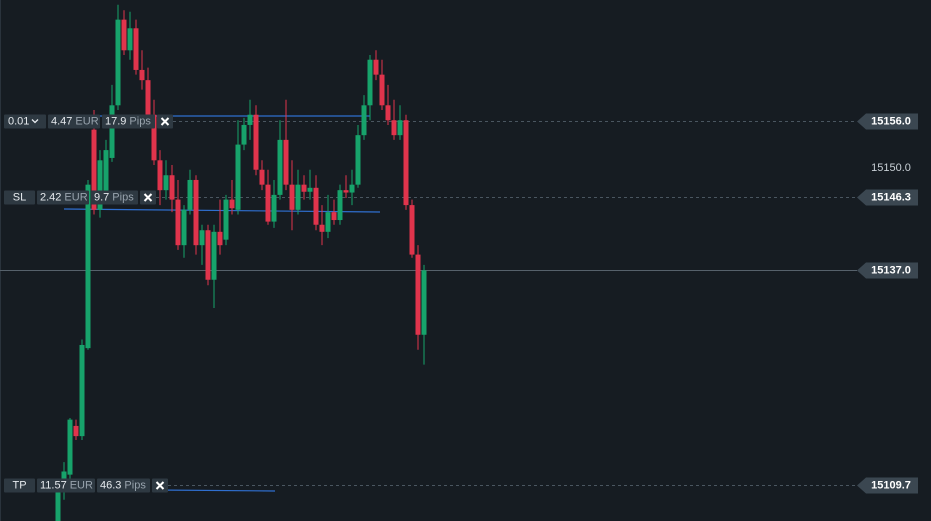 This screenshot has height=521, width=931. I want to click on order-amount-value: 2.42, so click(50, 197).